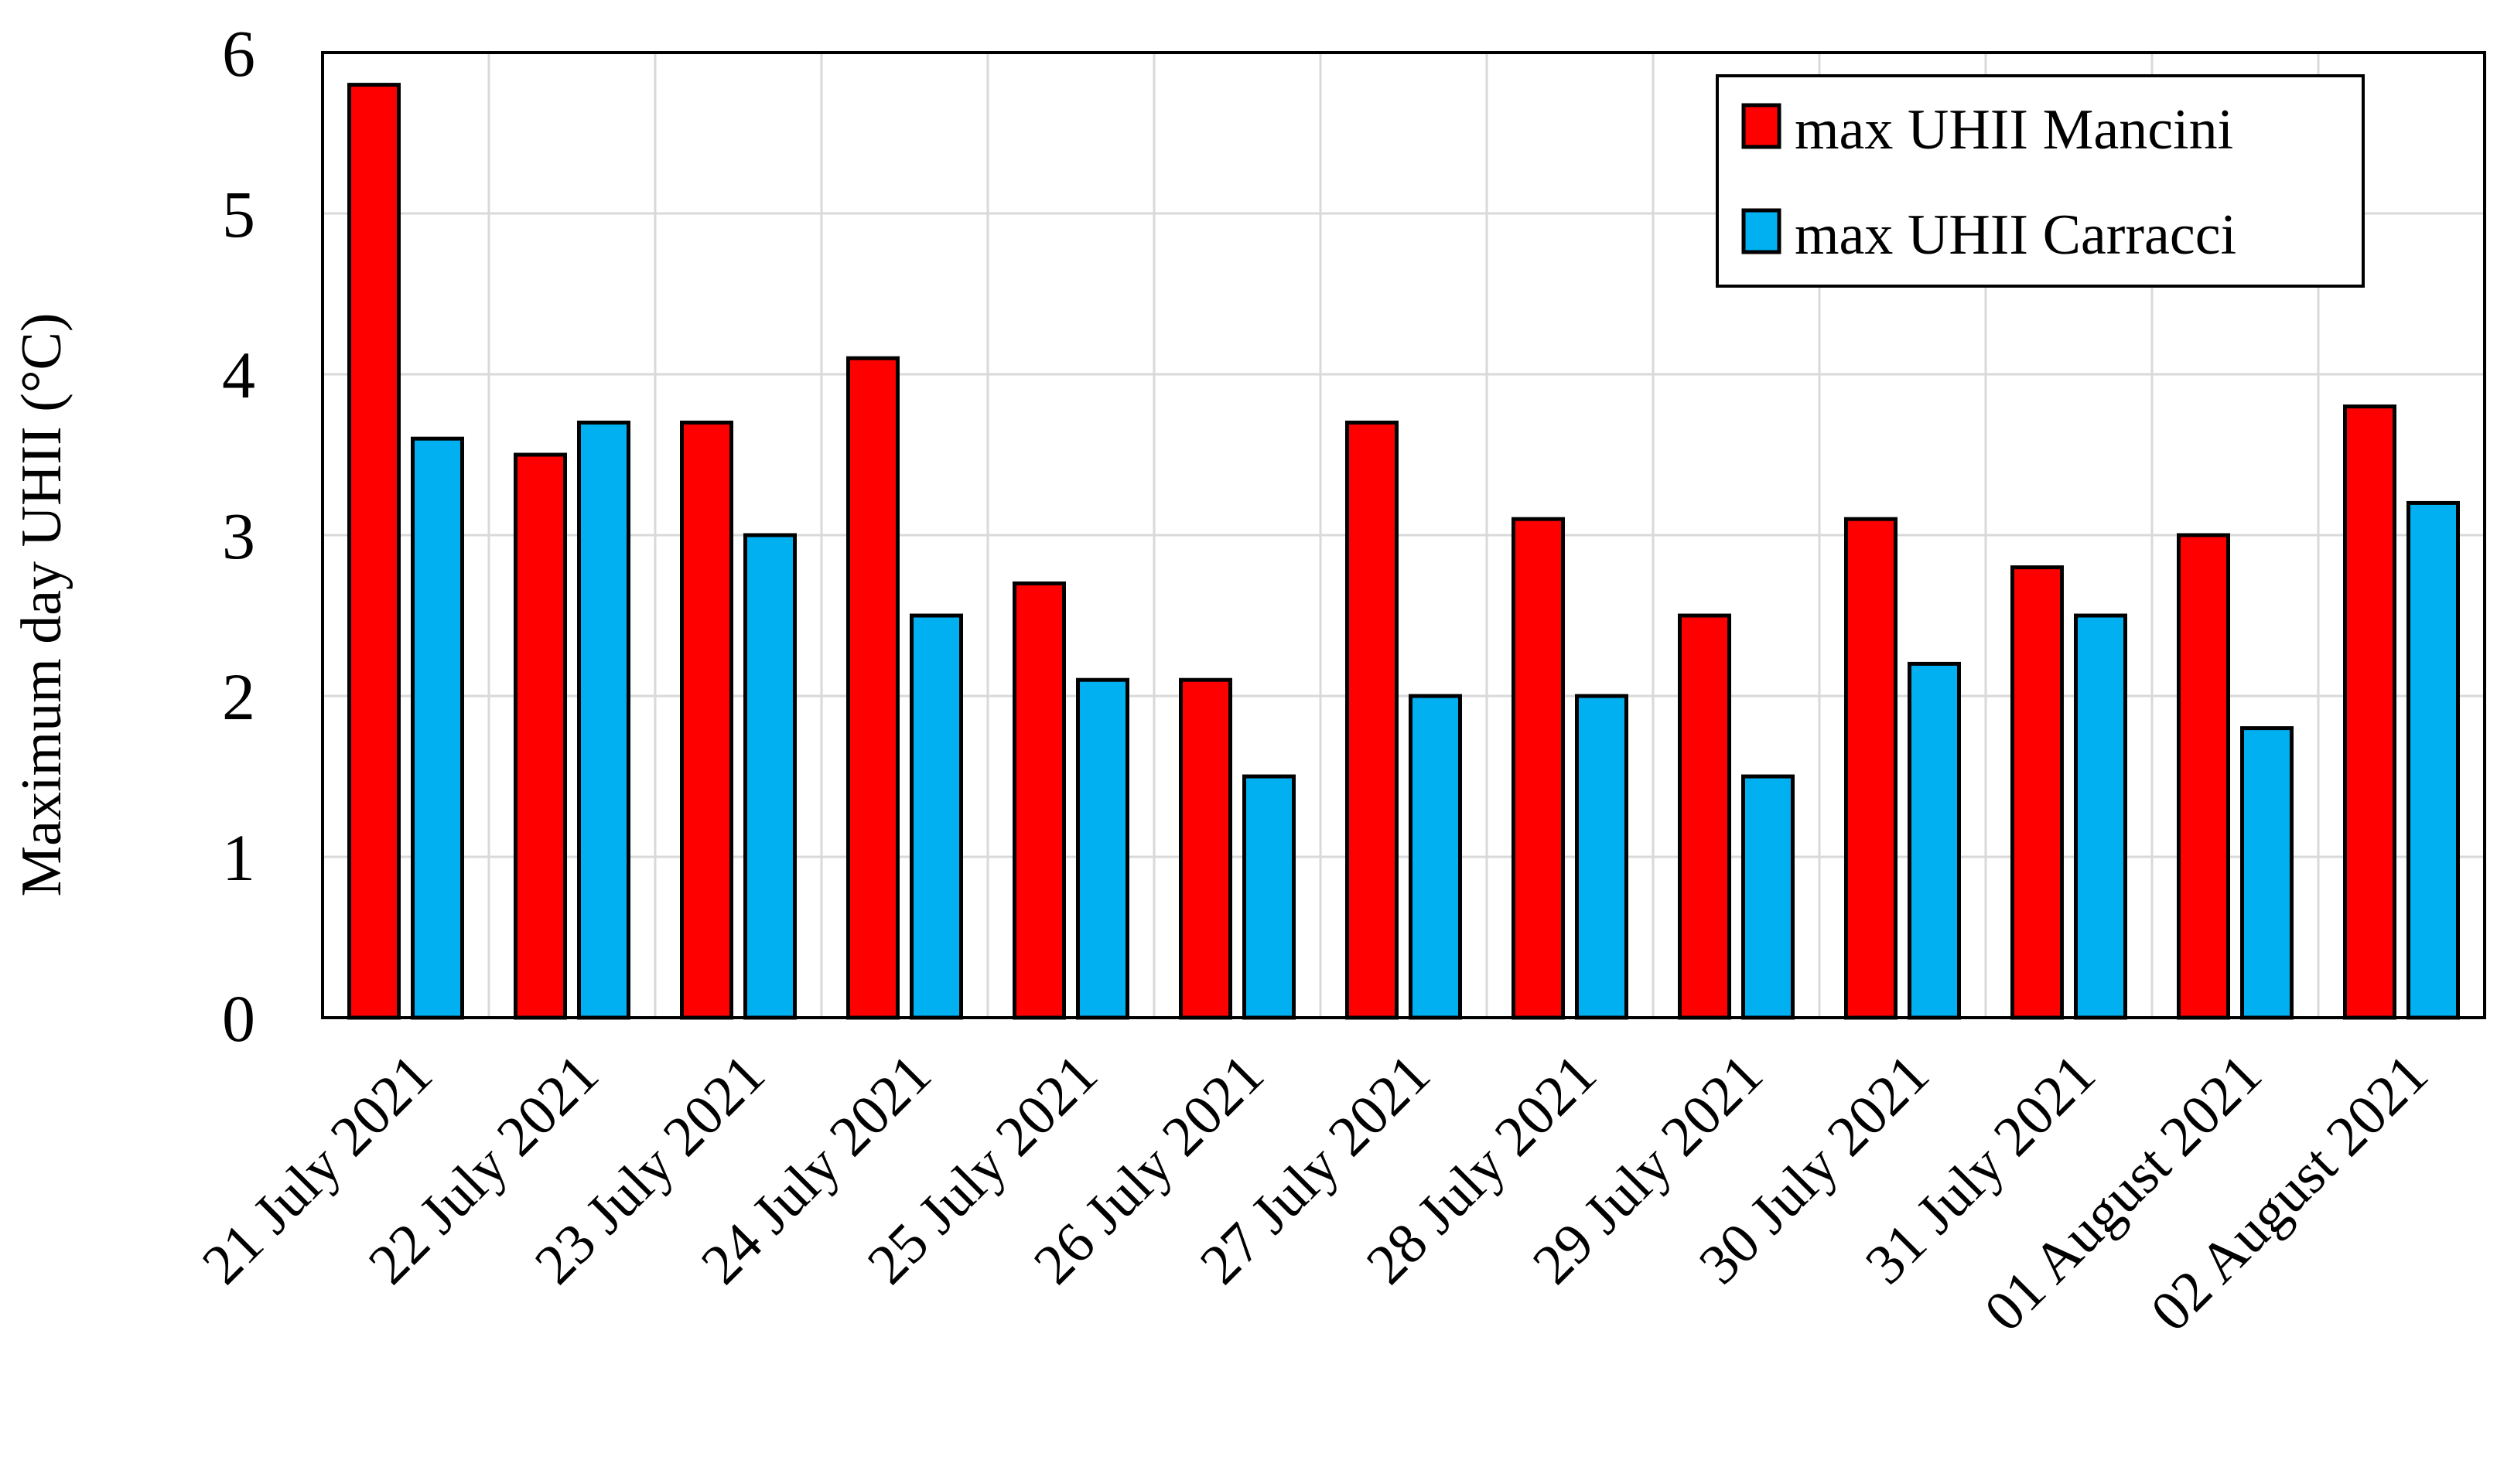  I want to click on y-tick-label: 5, so click(239, 214).